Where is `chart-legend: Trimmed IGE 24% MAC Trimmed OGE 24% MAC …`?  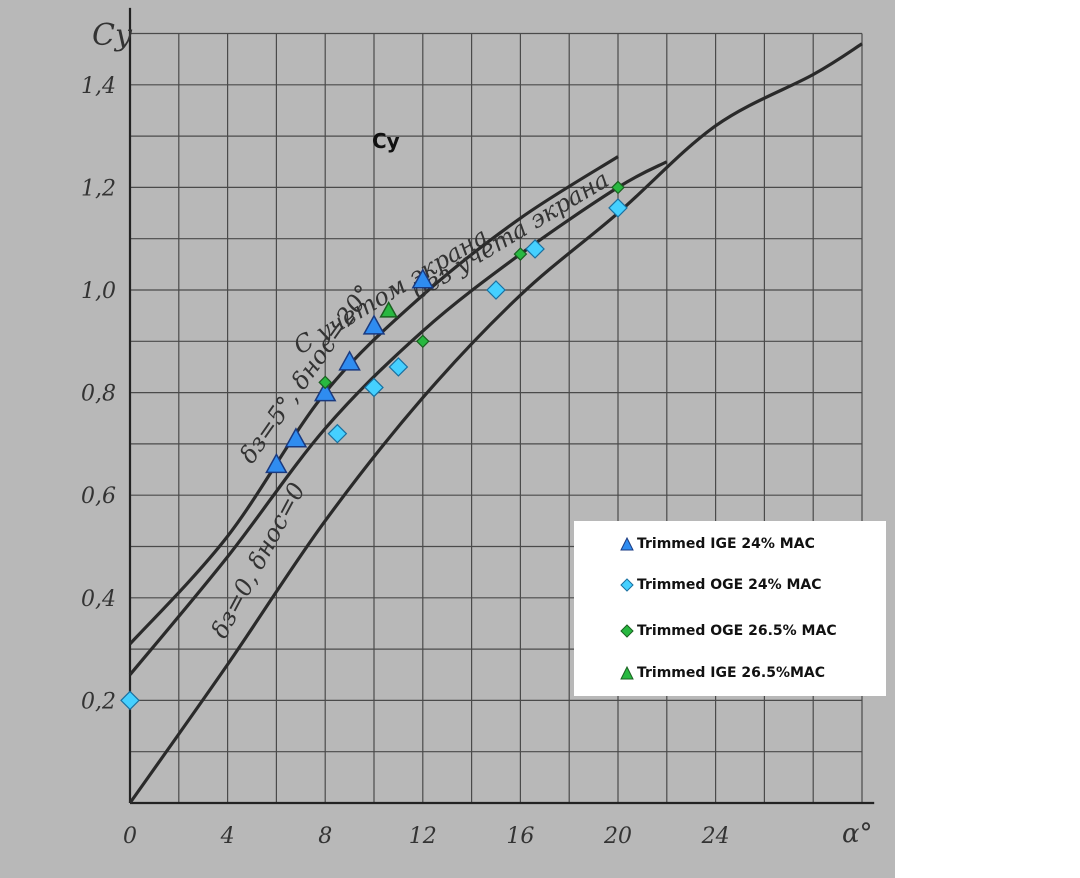
chart-legend: Trimmed IGE 24% MAC Trimmed OGE 24% MAC … is located at coordinates (730, 608).